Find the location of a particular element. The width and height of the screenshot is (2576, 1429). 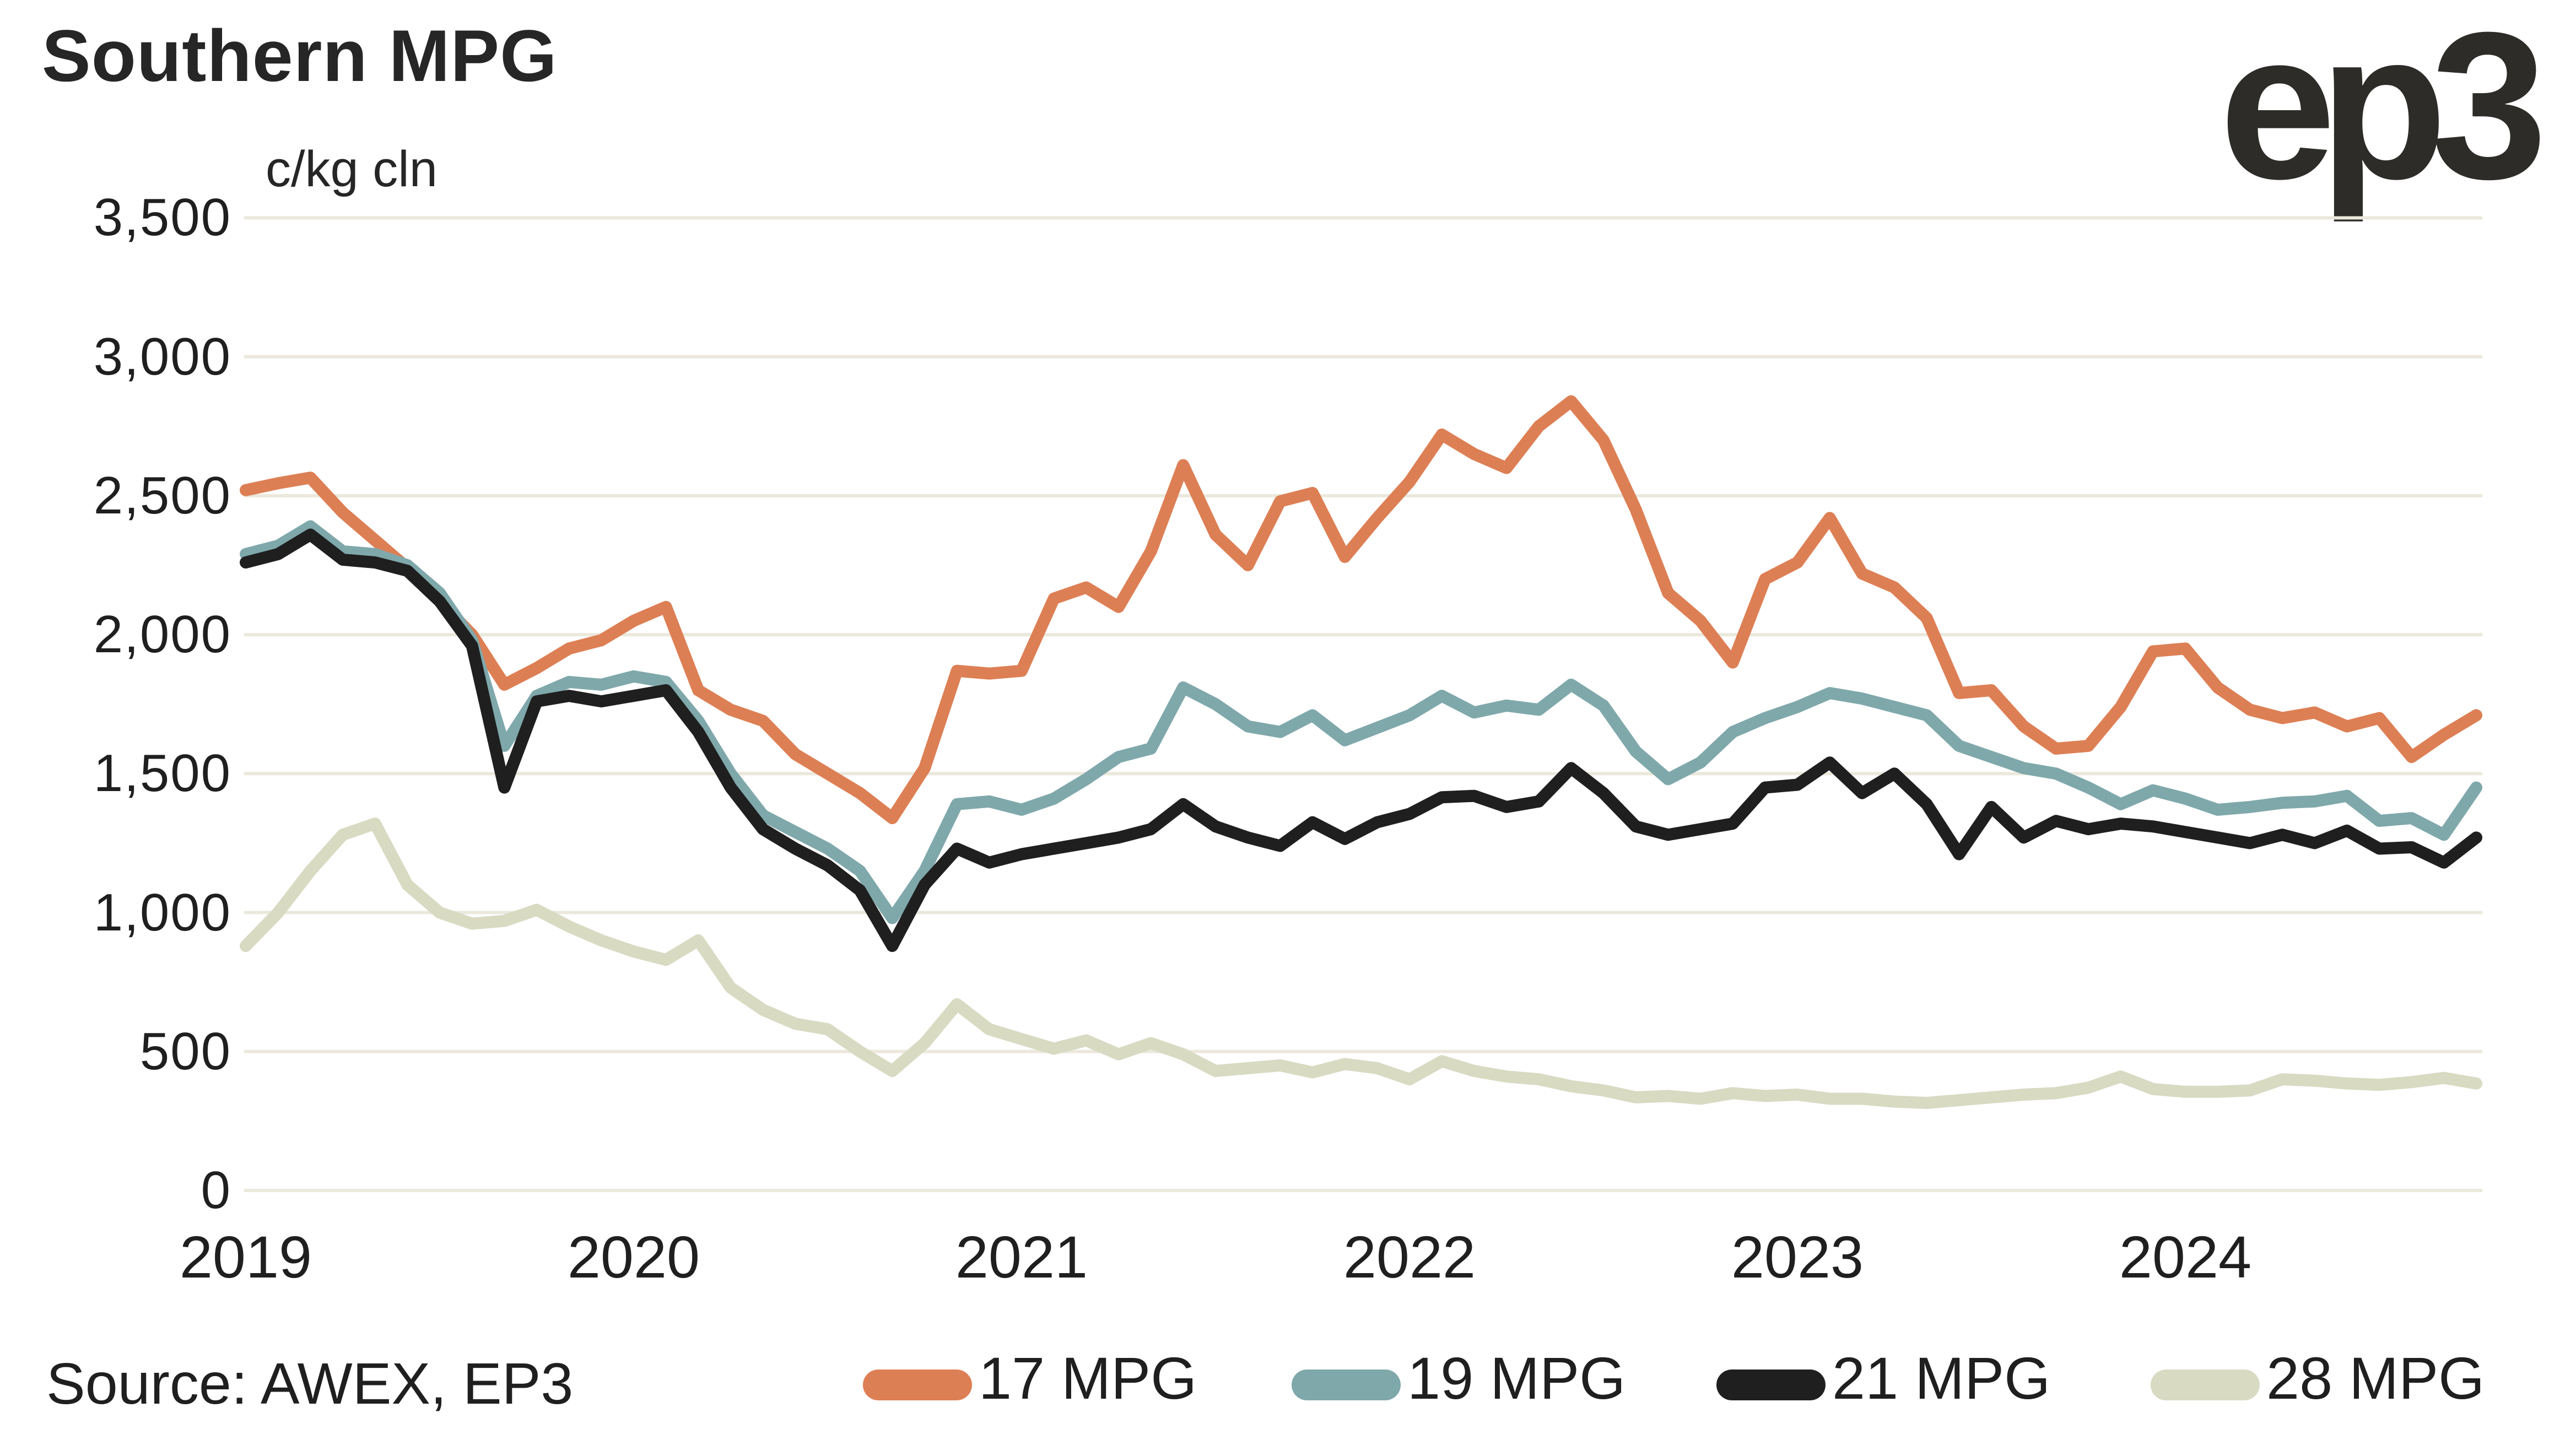

legend-label-17-mpg: 17 MPG is located at coordinates (1088, 1378).